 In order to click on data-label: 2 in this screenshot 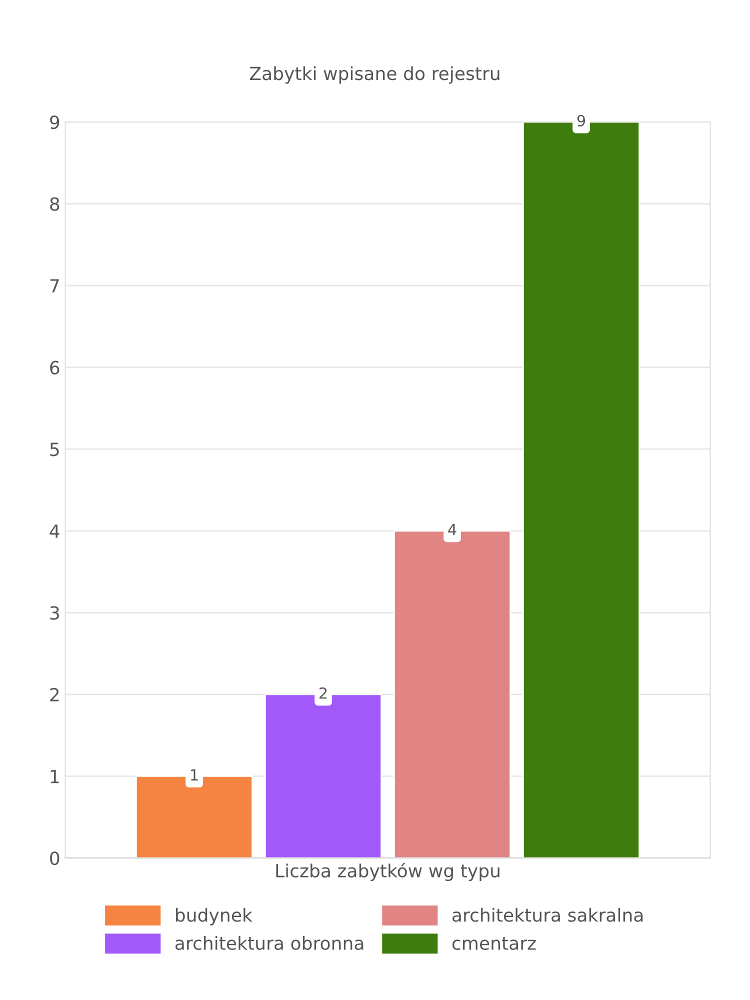, I will do `click(323, 693)`.